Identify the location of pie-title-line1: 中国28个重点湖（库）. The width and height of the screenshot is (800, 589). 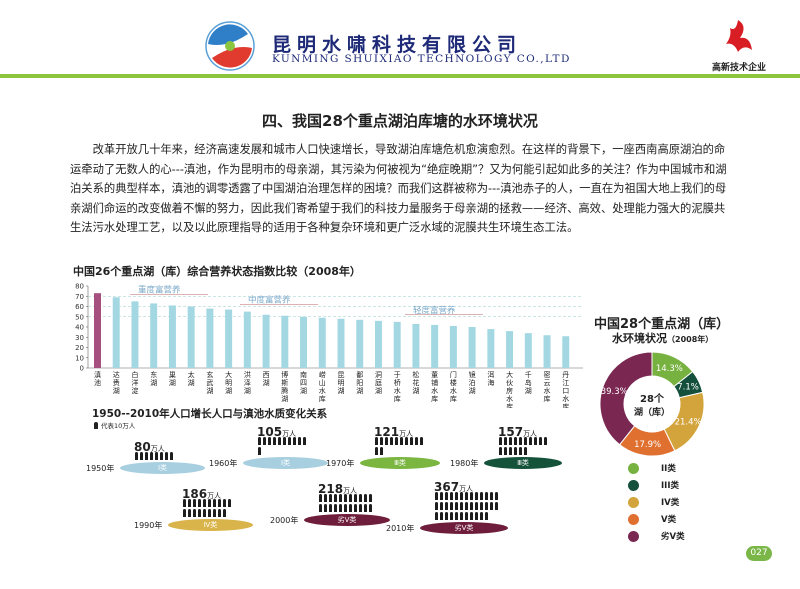
(662, 324).